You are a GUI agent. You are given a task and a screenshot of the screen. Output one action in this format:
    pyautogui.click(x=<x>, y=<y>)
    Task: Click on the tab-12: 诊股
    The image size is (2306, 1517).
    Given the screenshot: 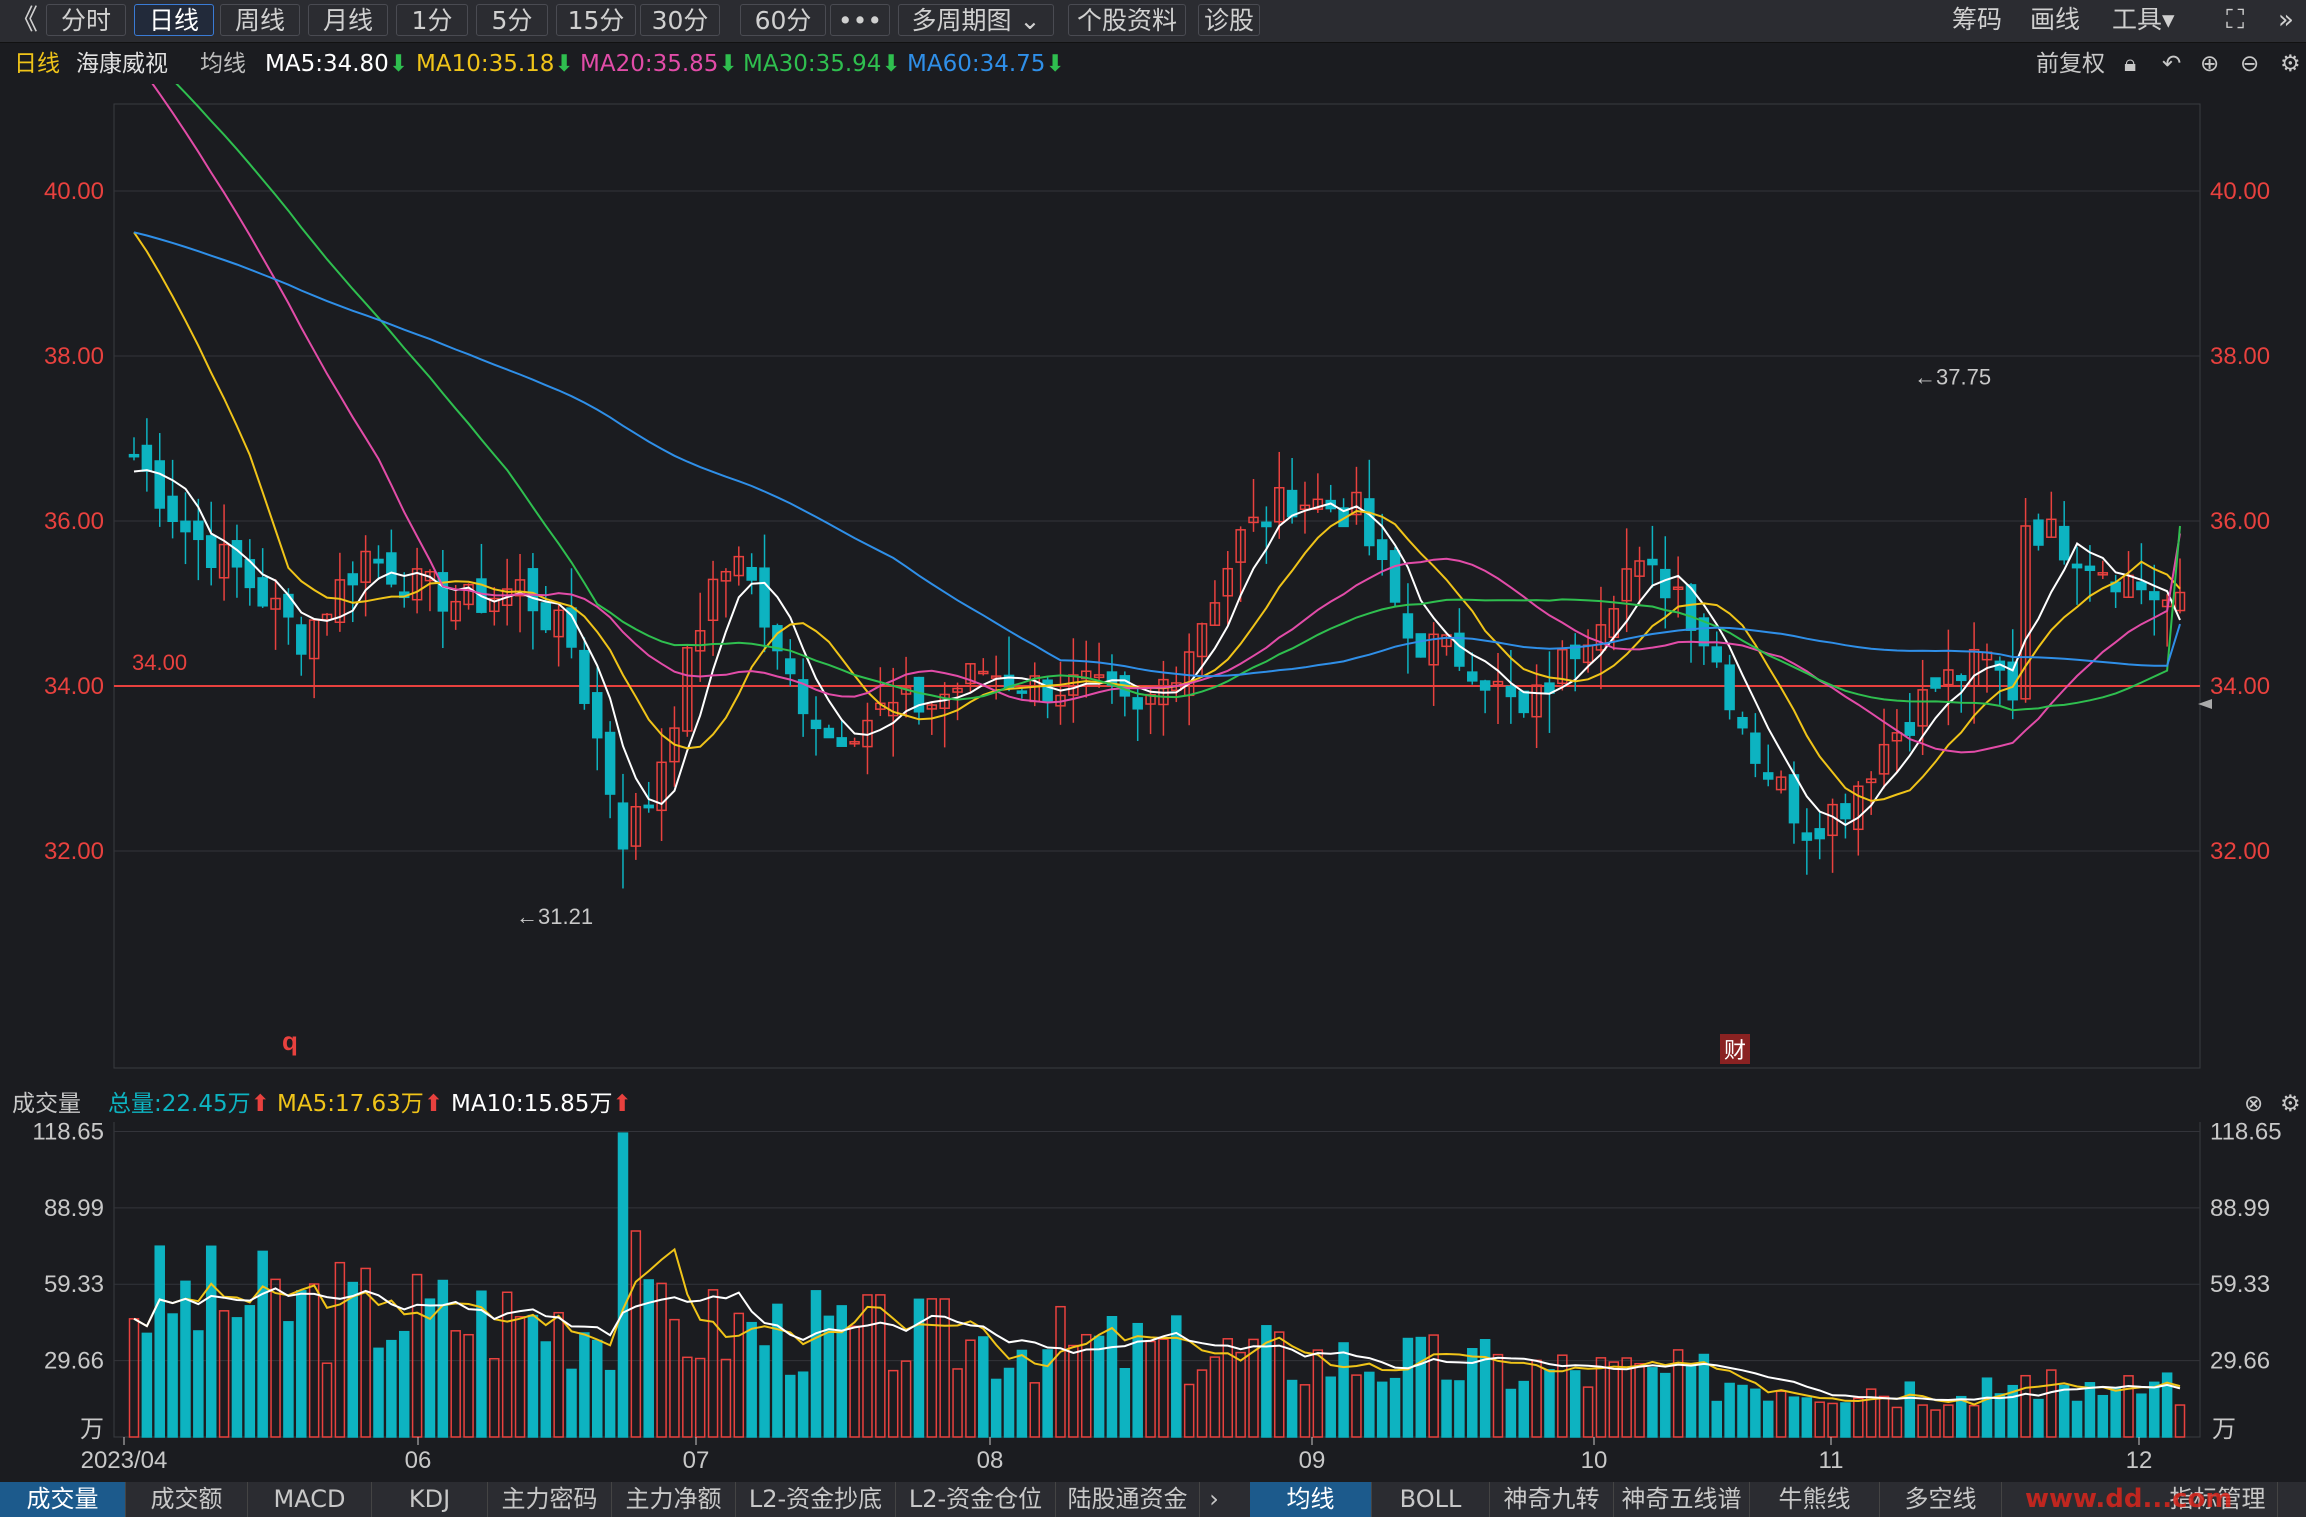 What is the action you would take?
    pyautogui.click(x=1229, y=20)
    